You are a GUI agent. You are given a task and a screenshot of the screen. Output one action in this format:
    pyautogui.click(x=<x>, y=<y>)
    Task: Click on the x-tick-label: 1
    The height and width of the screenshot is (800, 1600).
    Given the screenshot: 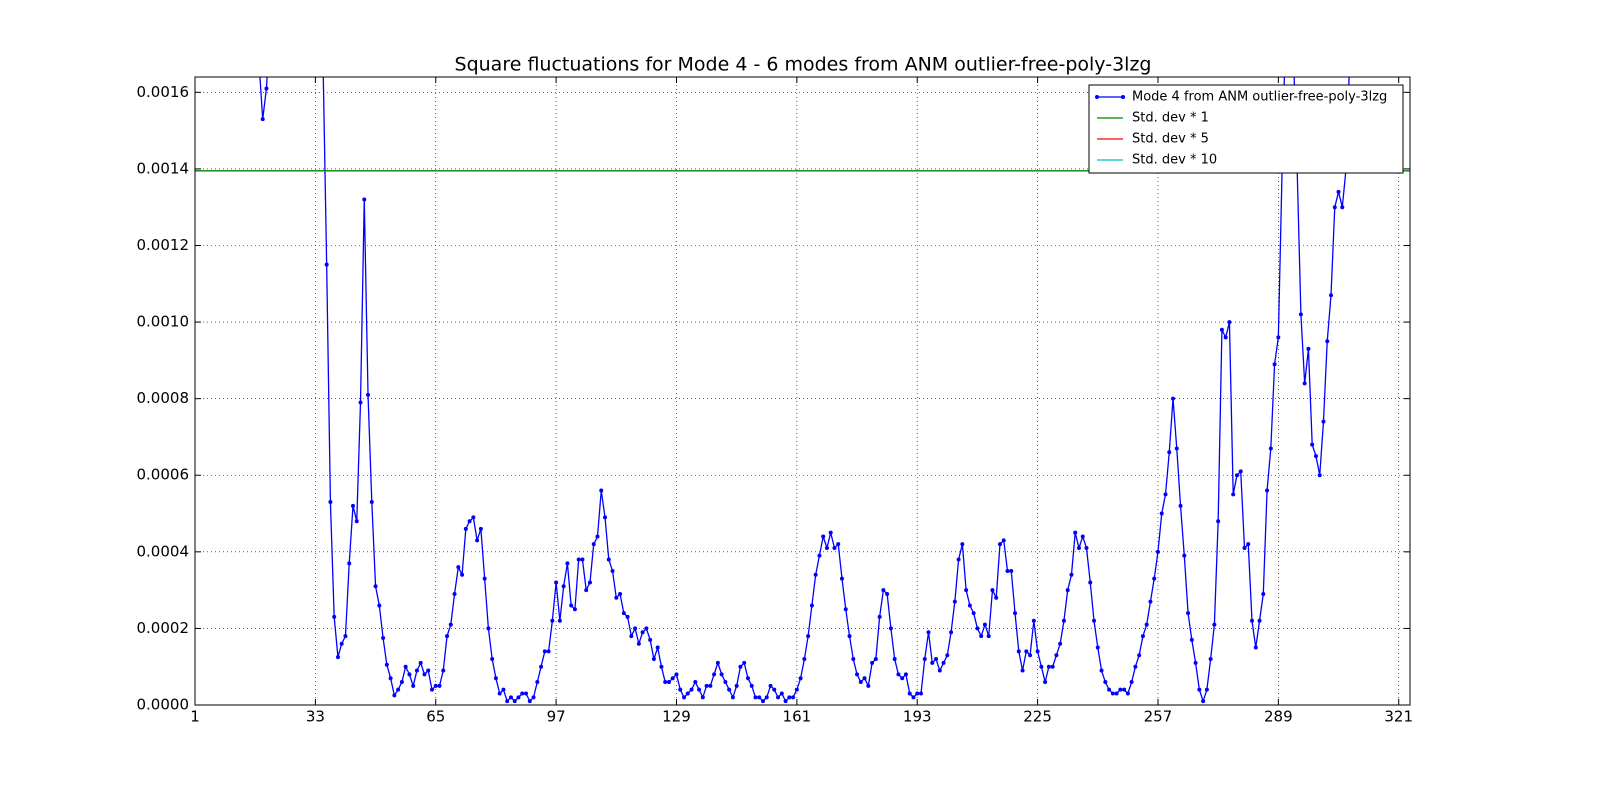 What is the action you would take?
    pyautogui.click(x=195, y=717)
    